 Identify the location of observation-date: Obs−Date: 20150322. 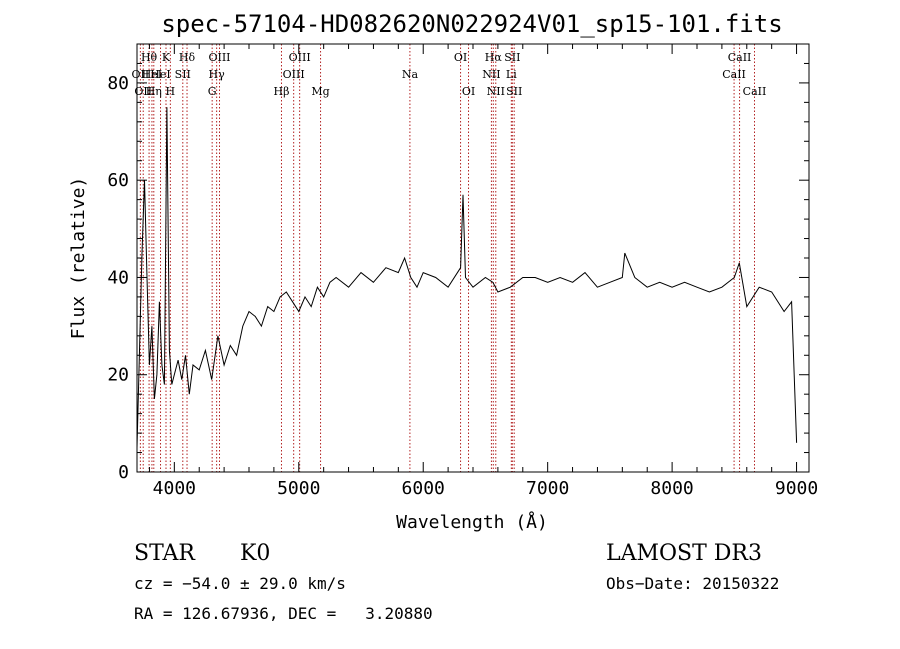
(692, 583).